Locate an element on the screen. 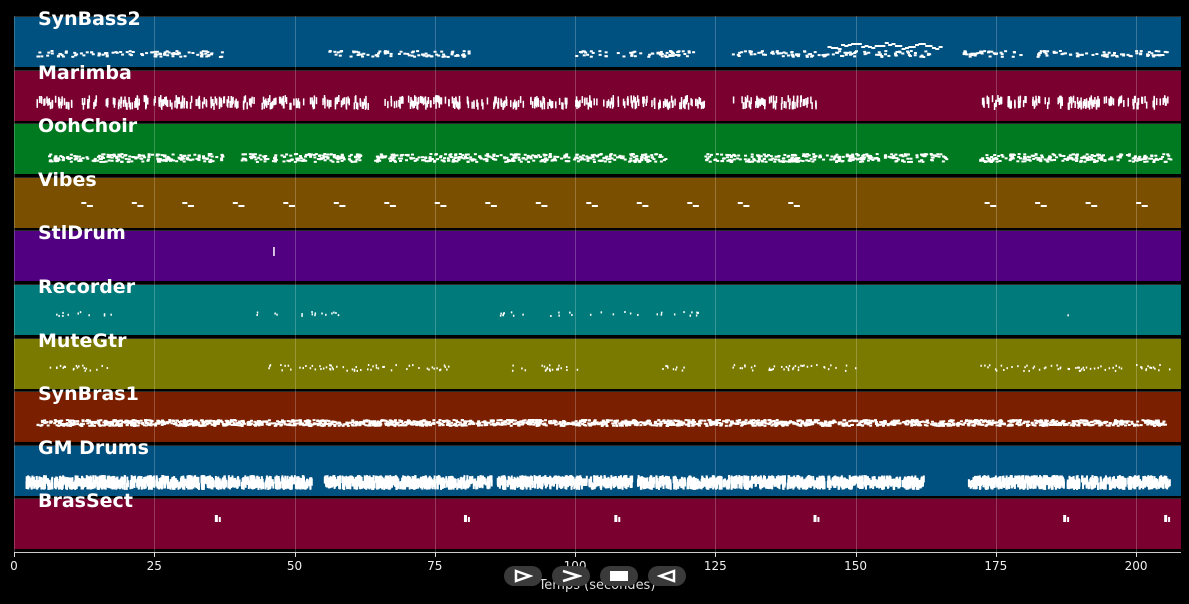 The image size is (1189, 604). track-vibes: Vibes is located at coordinates (597, 198).